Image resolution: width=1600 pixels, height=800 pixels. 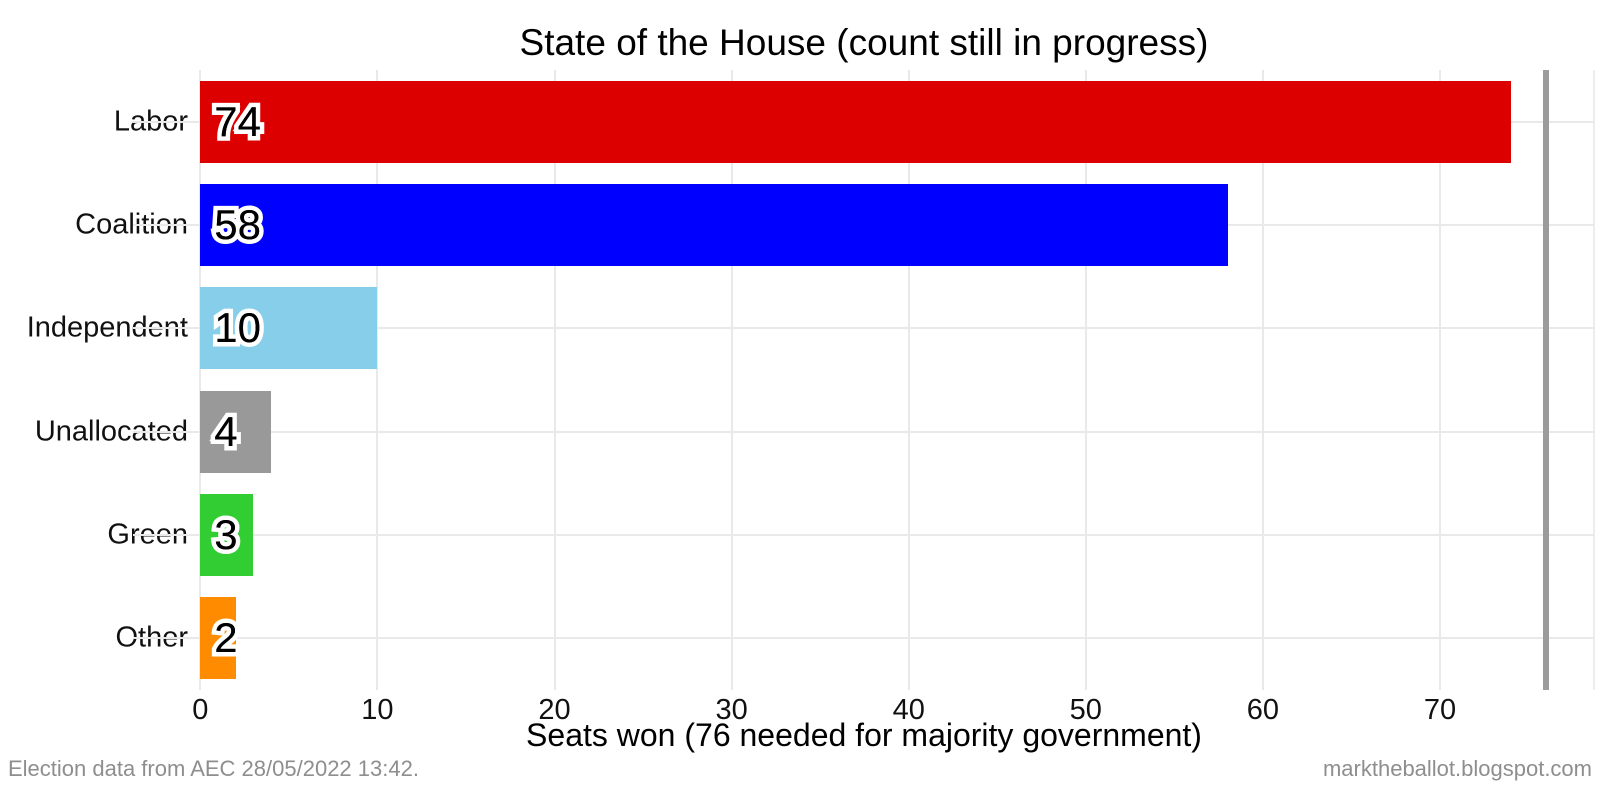 What do you see at coordinates (200, 710) in the screenshot?
I see `x-tick-label-0: 0` at bounding box center [200, 710].